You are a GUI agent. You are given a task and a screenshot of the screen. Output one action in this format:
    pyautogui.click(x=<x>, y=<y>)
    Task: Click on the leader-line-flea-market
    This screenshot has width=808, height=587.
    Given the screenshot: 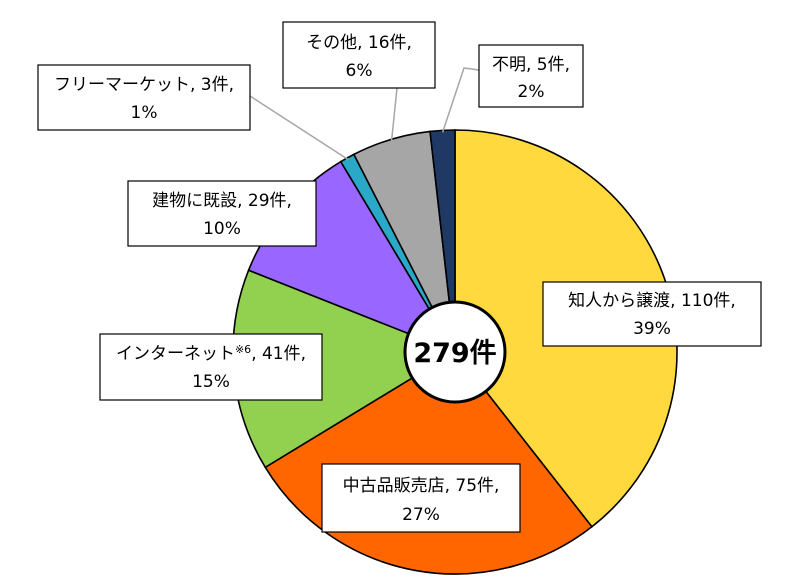 What is the action you would take?
    pyautogui.click(x=299, y=128)
    